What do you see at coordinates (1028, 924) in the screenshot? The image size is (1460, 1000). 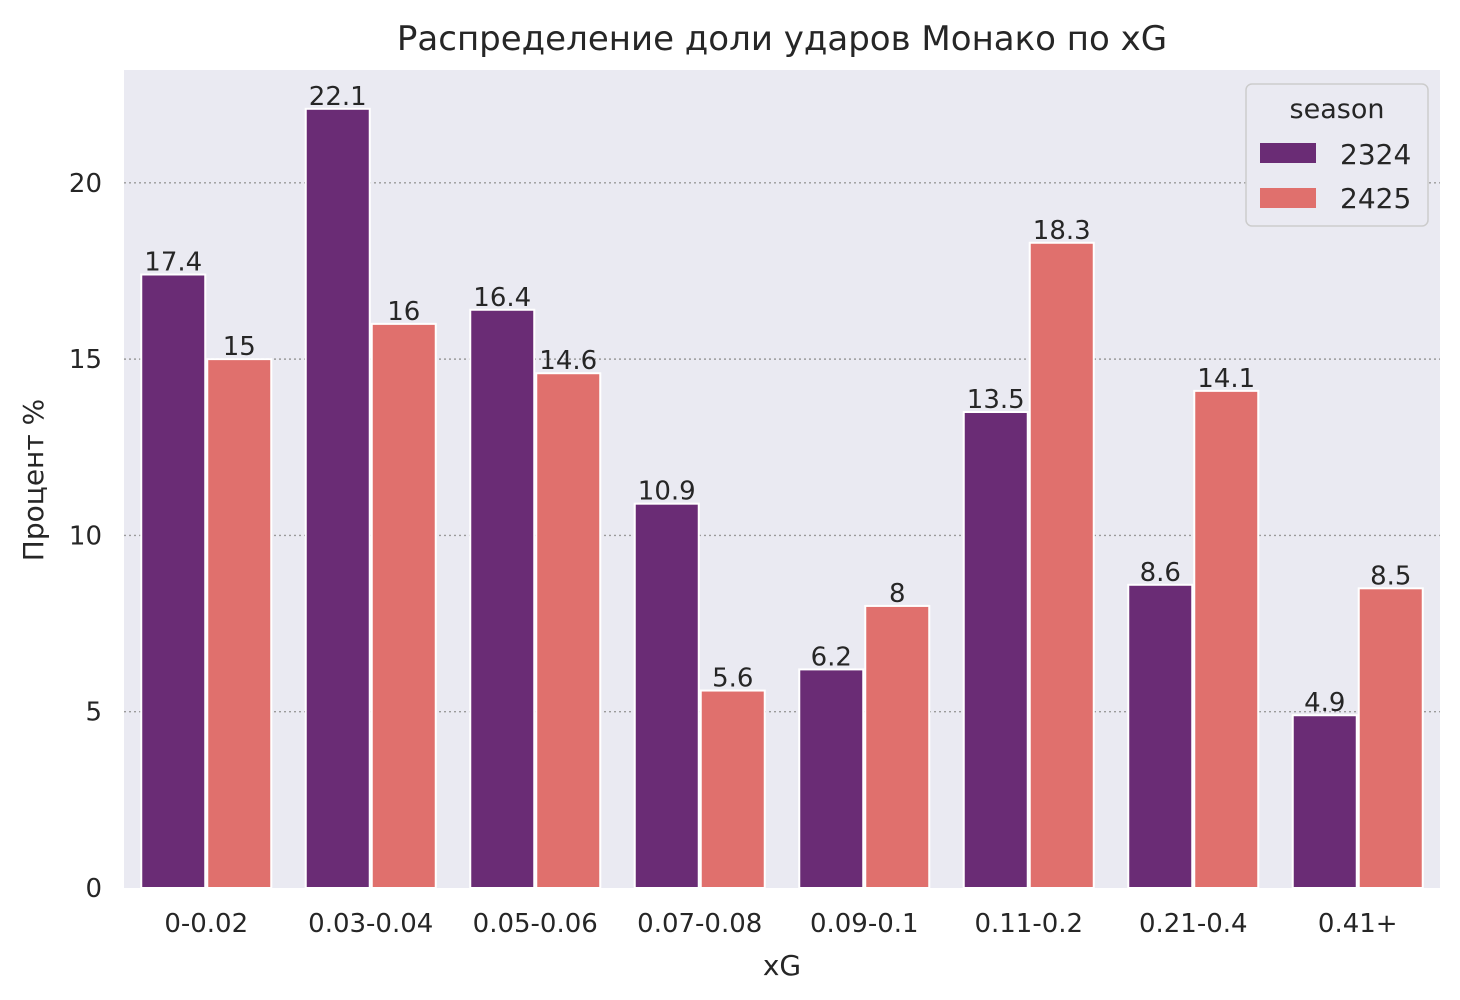 I see `x-tick-label: 0.11-0.2` at bounding box center [1028, 924].